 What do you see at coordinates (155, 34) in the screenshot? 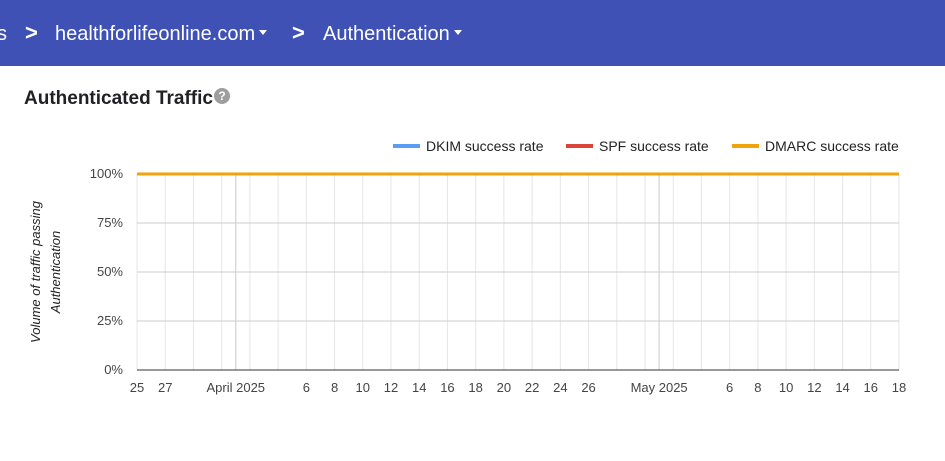
I see `breadcrumb-domain-label: healthforlifeonline.com` at bounding box center [155, 34].